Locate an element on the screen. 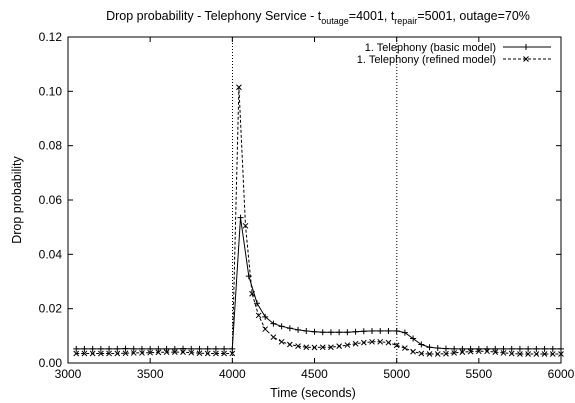 This screenshot has width=575, height=403. title-prefix: Drop probability - Telephony Service - t is located at coordinates (214, 16).